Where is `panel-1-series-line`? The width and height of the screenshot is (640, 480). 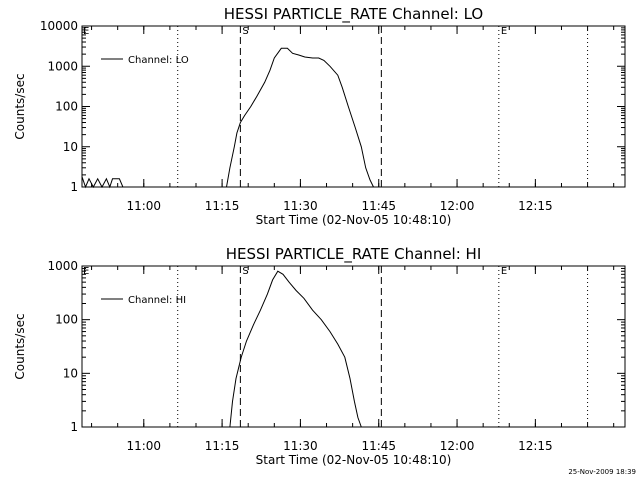
panel-1-series-line is located at coordinates (227, 118).